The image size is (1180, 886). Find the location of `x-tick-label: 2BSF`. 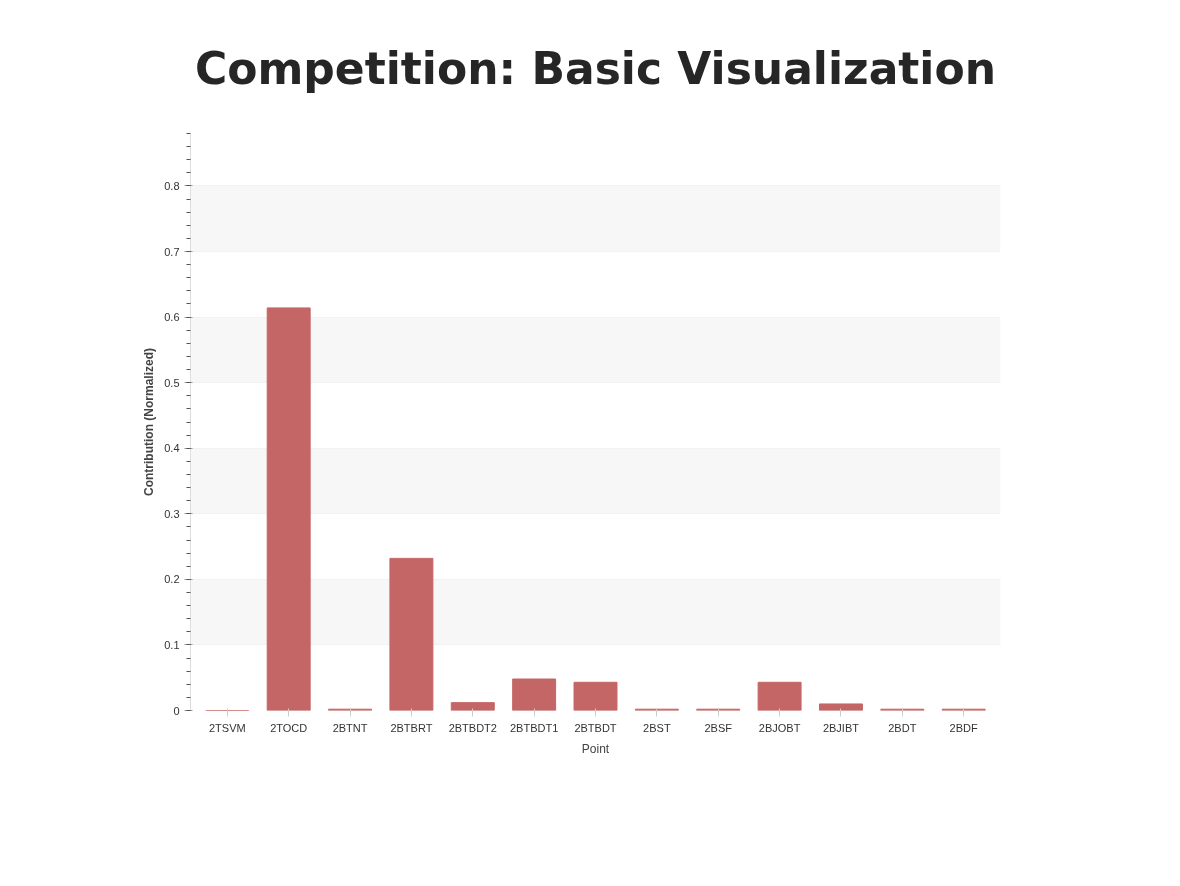

x-tick-label: 2BSF is located at coordinates (718, 727).